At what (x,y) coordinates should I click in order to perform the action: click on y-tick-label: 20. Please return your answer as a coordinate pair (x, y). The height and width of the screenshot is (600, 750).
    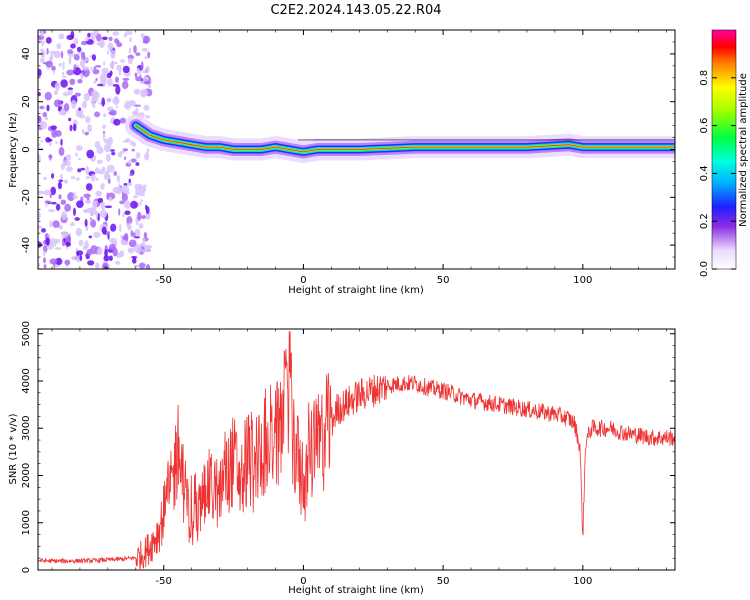
    Looking at the image, I should click on (26, 101).